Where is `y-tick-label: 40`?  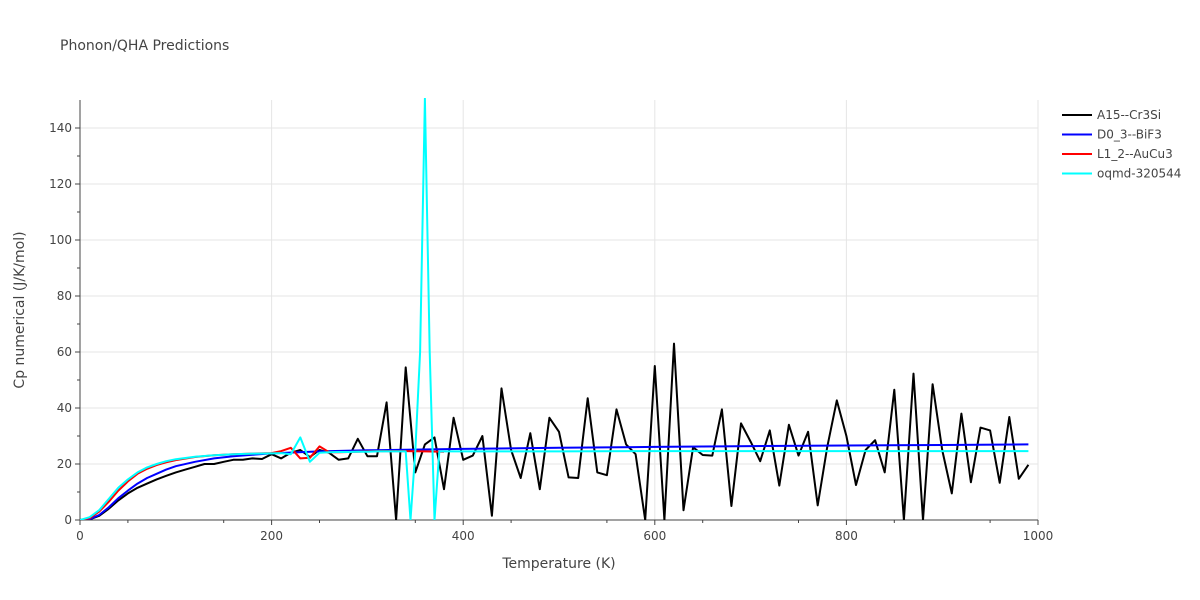
y-tick-label: 40 is located at coordinates (64, 408).